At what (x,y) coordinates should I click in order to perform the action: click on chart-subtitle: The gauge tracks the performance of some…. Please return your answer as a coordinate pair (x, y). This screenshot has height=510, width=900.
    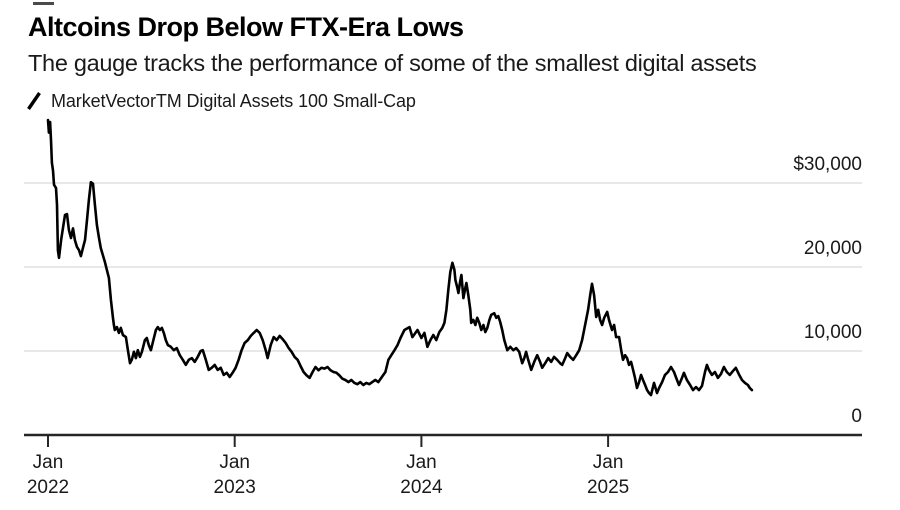
    Looking at the image, I should click on (392, 63).